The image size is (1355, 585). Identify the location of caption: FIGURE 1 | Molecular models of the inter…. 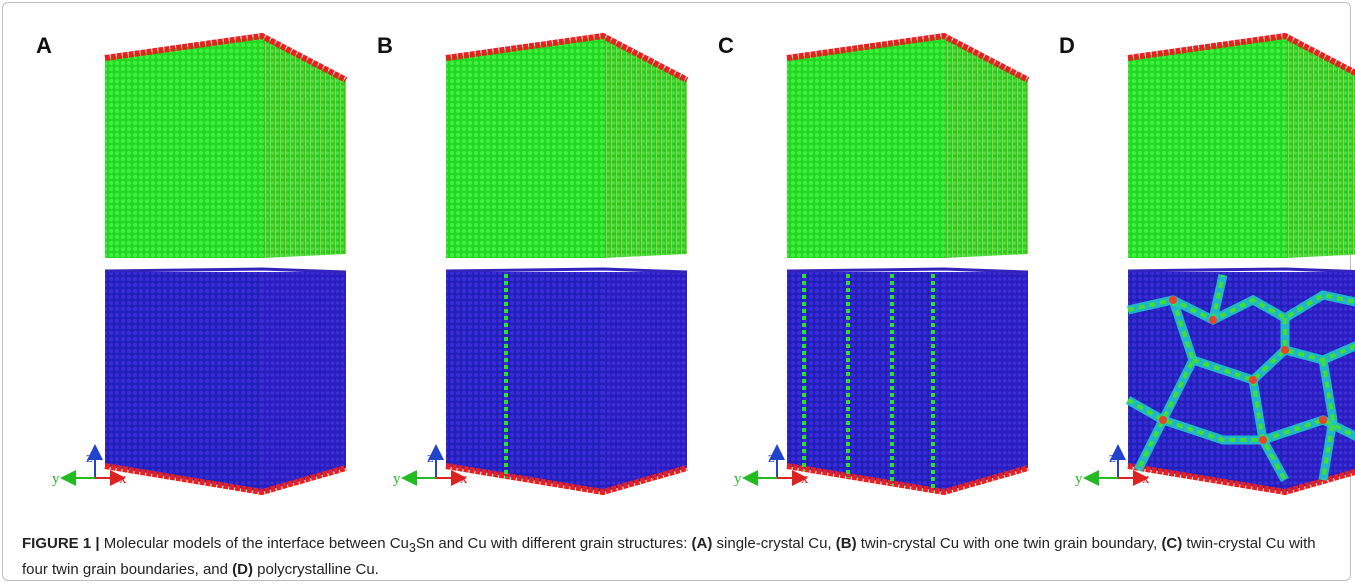
(672, 557).